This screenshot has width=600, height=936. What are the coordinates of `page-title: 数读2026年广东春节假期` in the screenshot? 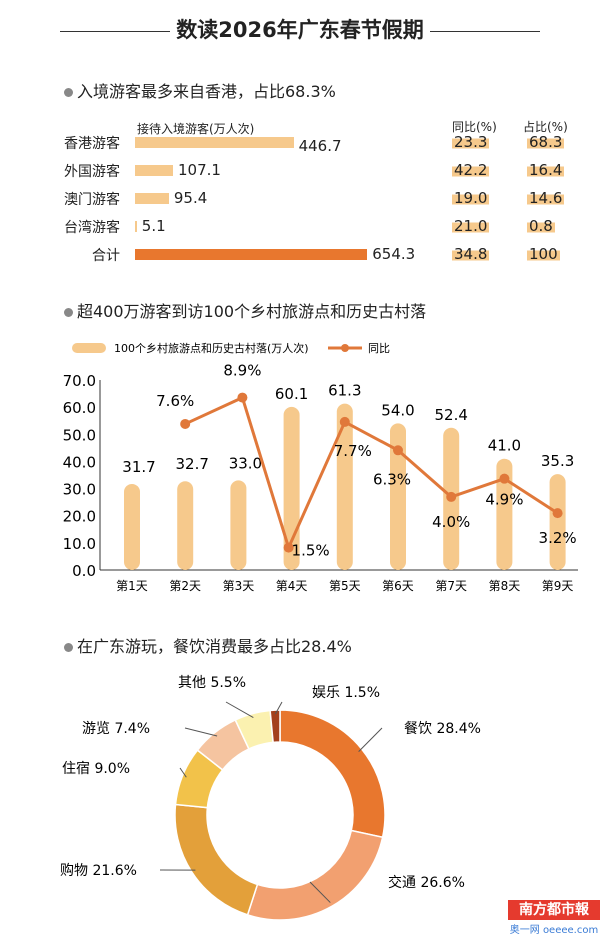 It's located at (300, 29).